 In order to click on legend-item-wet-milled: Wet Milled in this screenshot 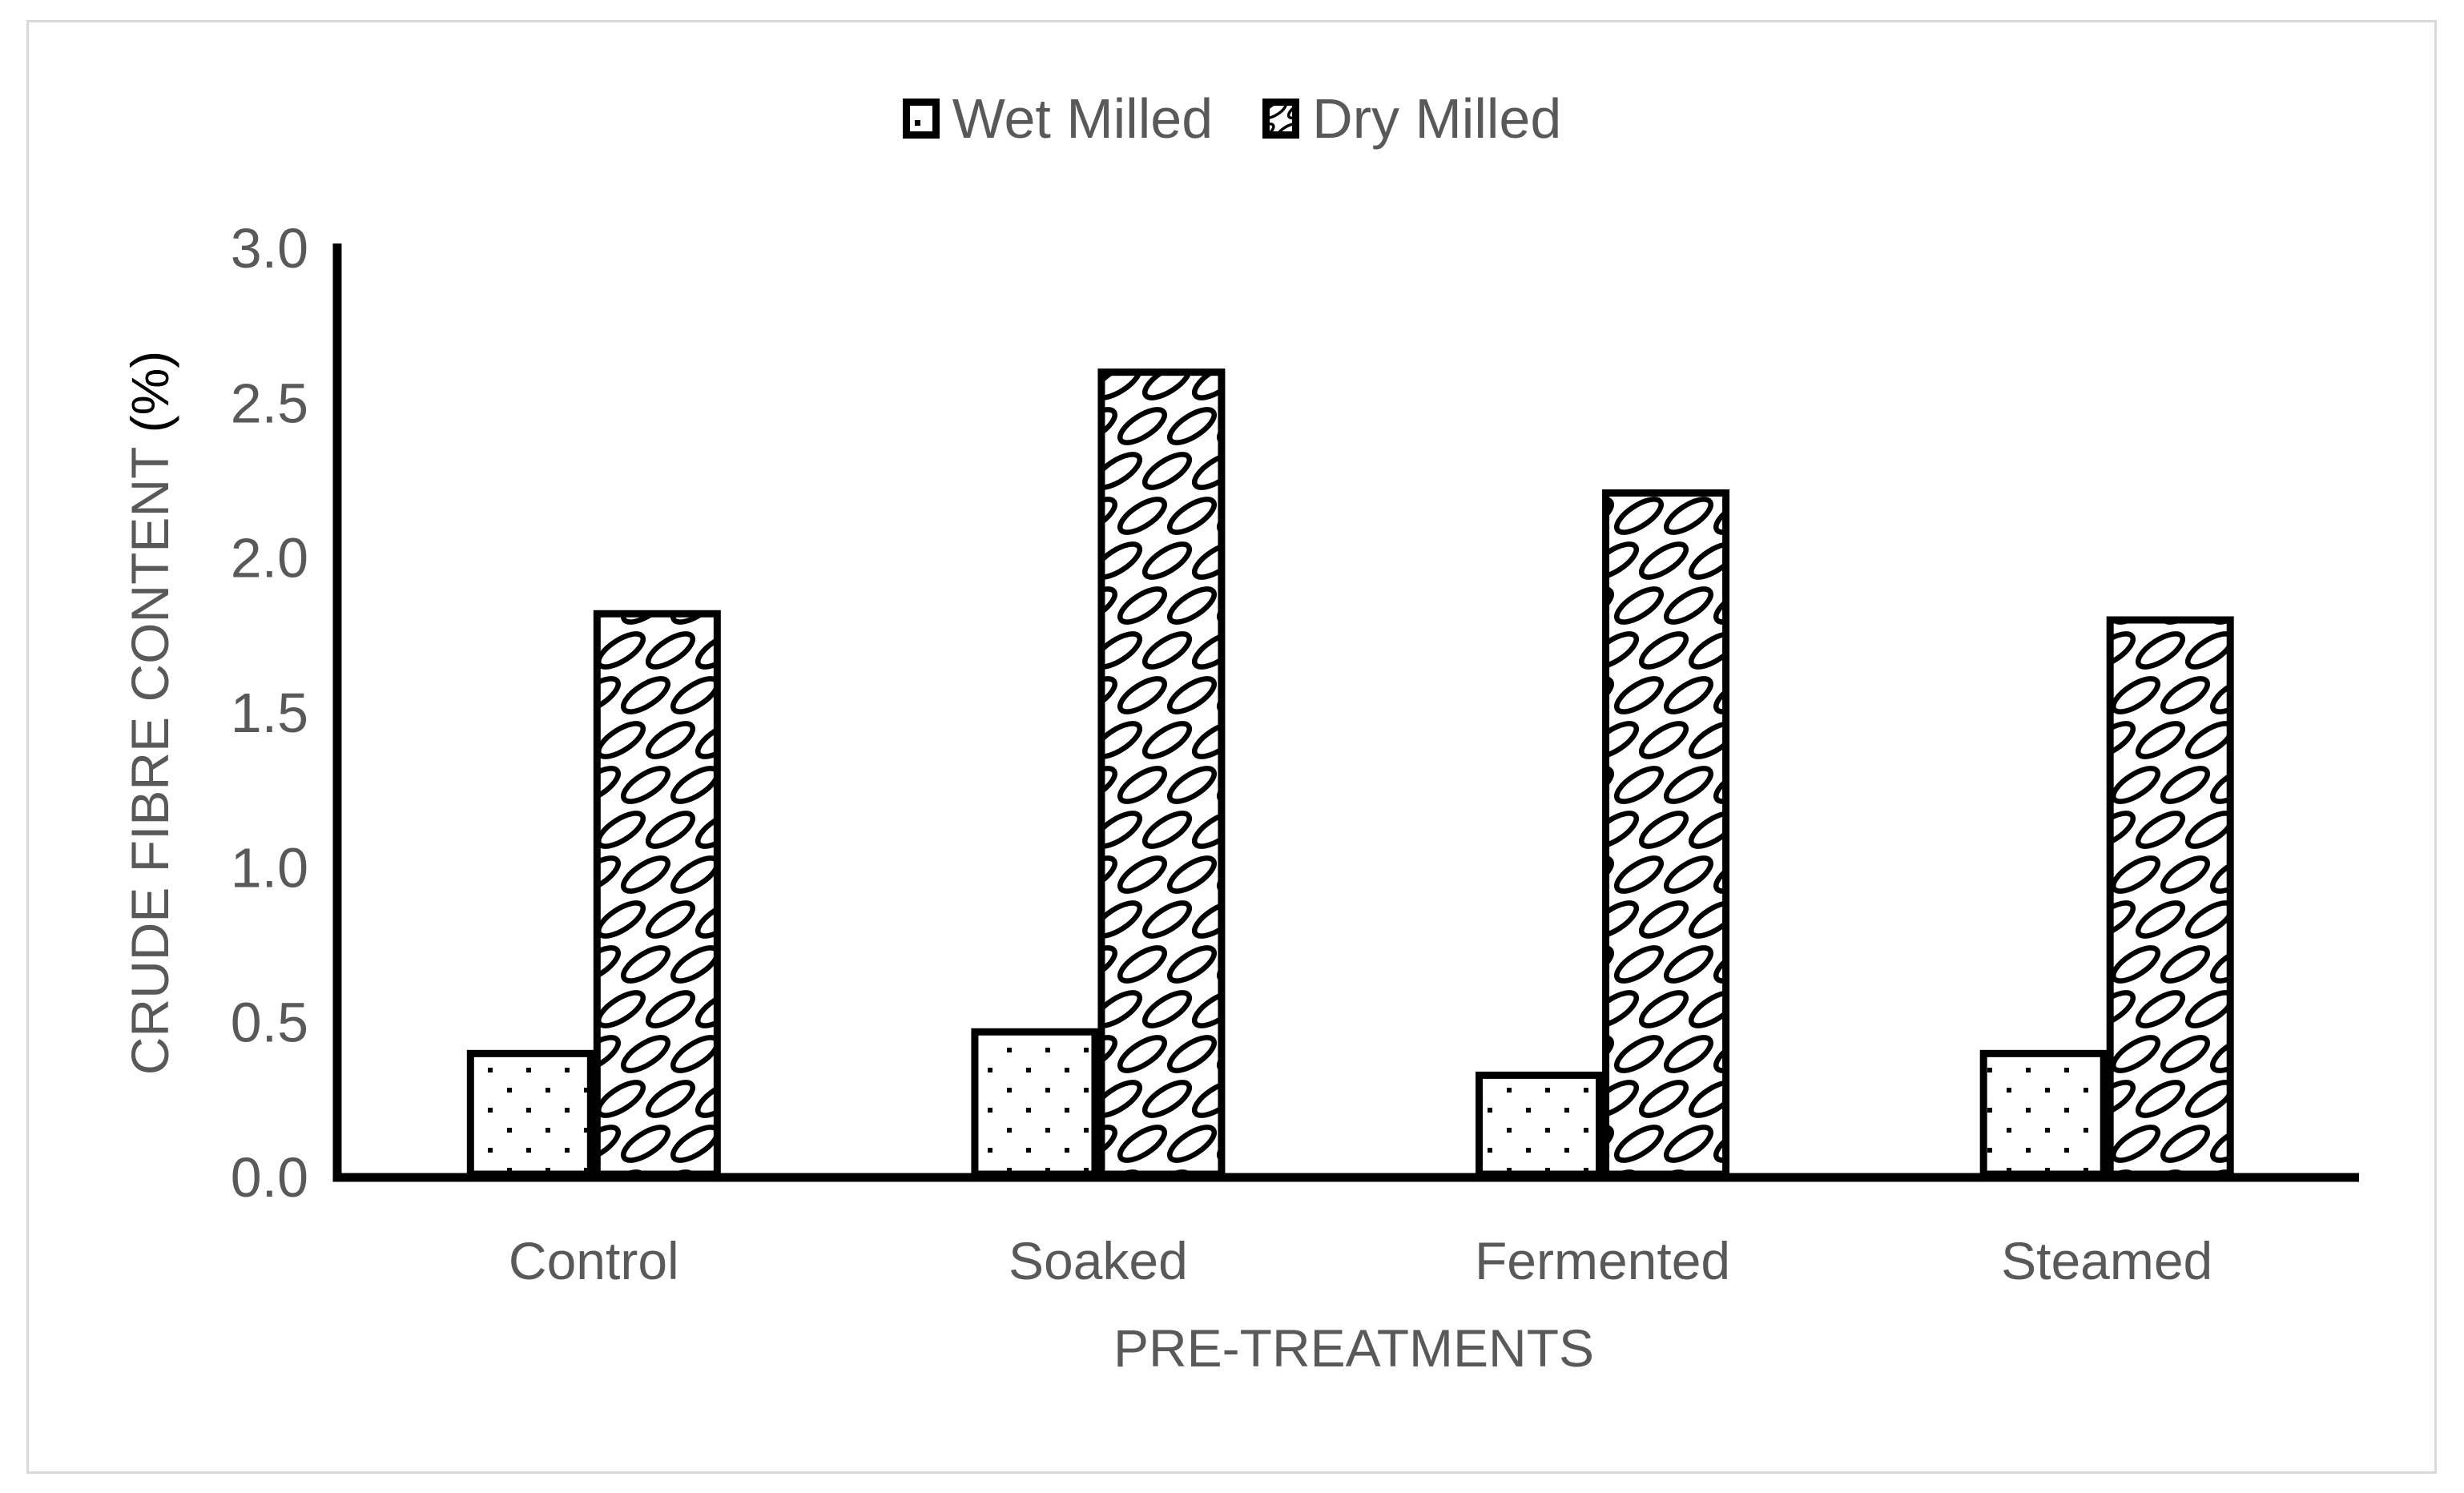, I will do `click(1058, 118)`.